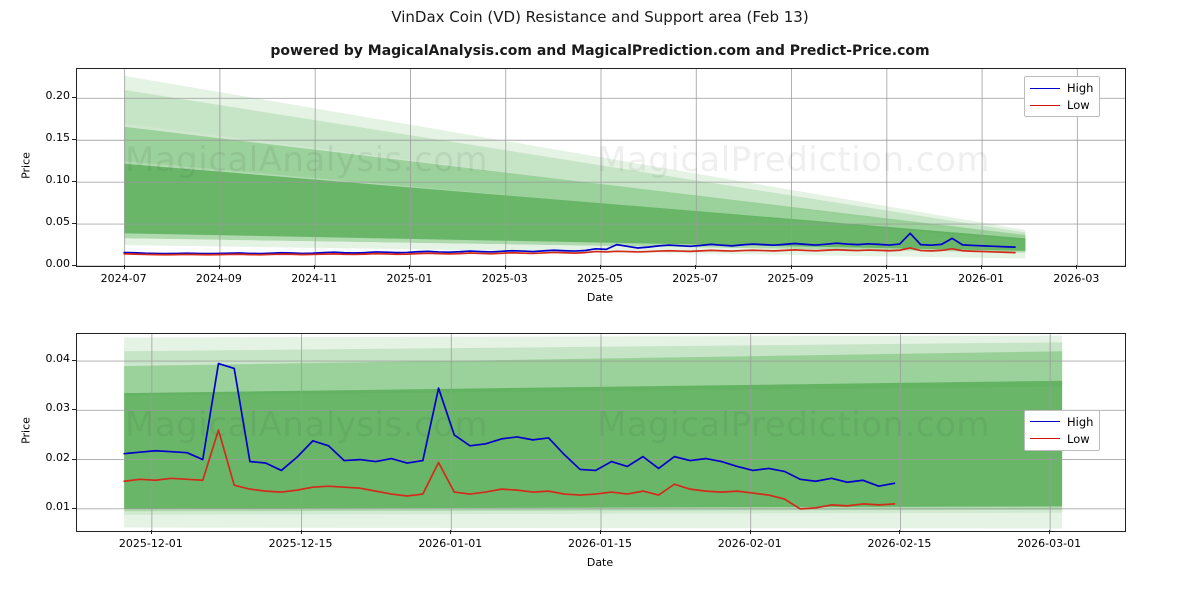 Image resolution: width=1200 pixels, height=600 pixels. Describe the element at coordinates (981, 278) in the screenshot. I see `x-tick-label: 2026-01` at that location.